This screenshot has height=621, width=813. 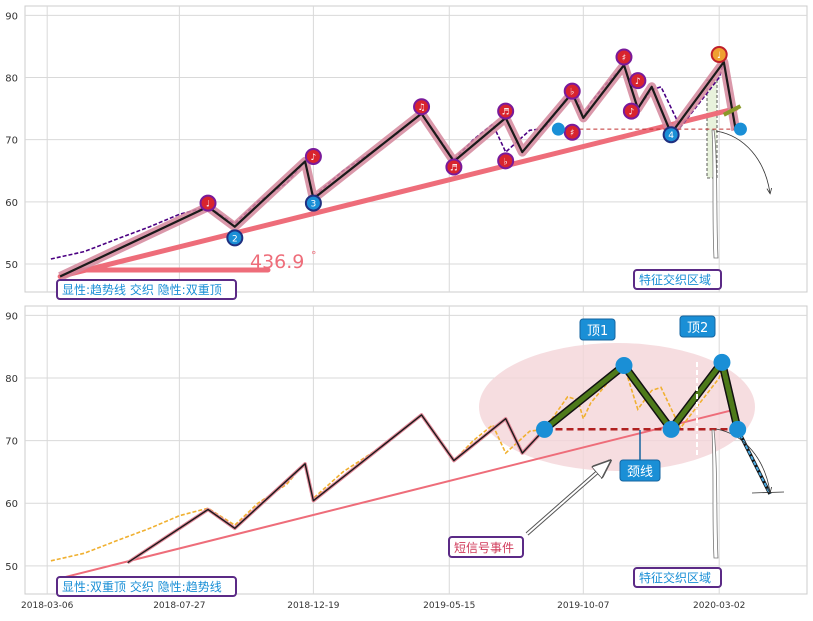 What do you see at coordinates (617, 407) in the screenshot?
I see `pattern-ellipse` at bounding box center [617, 407].